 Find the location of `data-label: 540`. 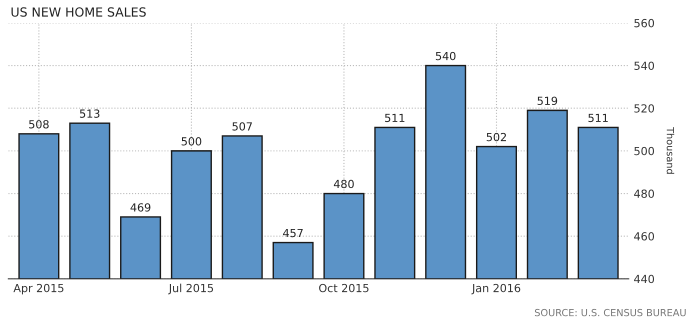

data-label: 540 is located at coordinates (446, 56).